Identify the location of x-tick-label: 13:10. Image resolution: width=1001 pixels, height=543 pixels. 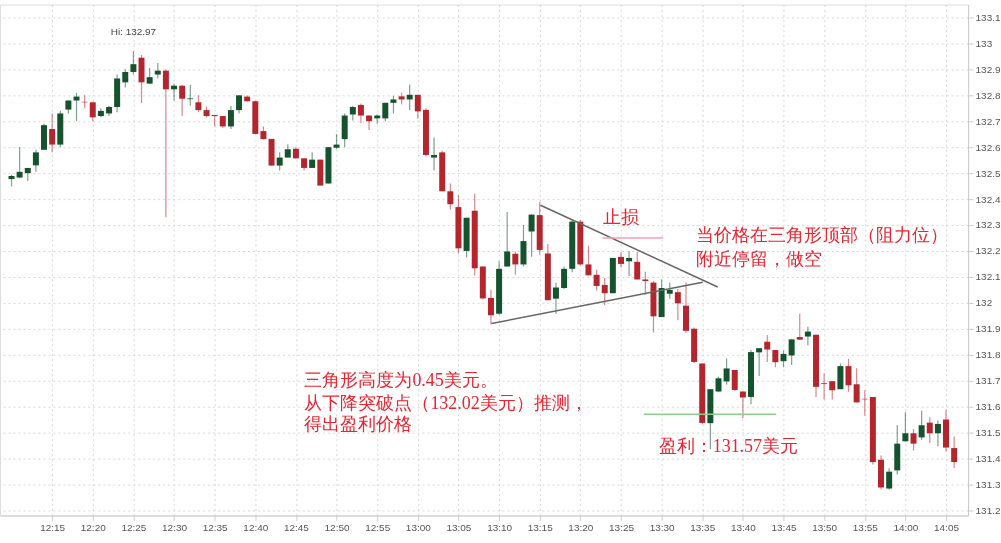
(500, 527).